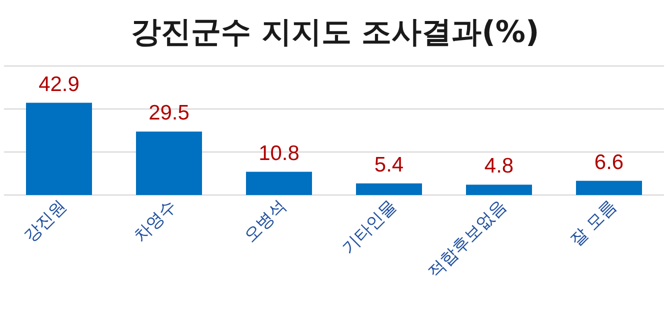  I want to click on data-label: 5.4, so click(389, 164).